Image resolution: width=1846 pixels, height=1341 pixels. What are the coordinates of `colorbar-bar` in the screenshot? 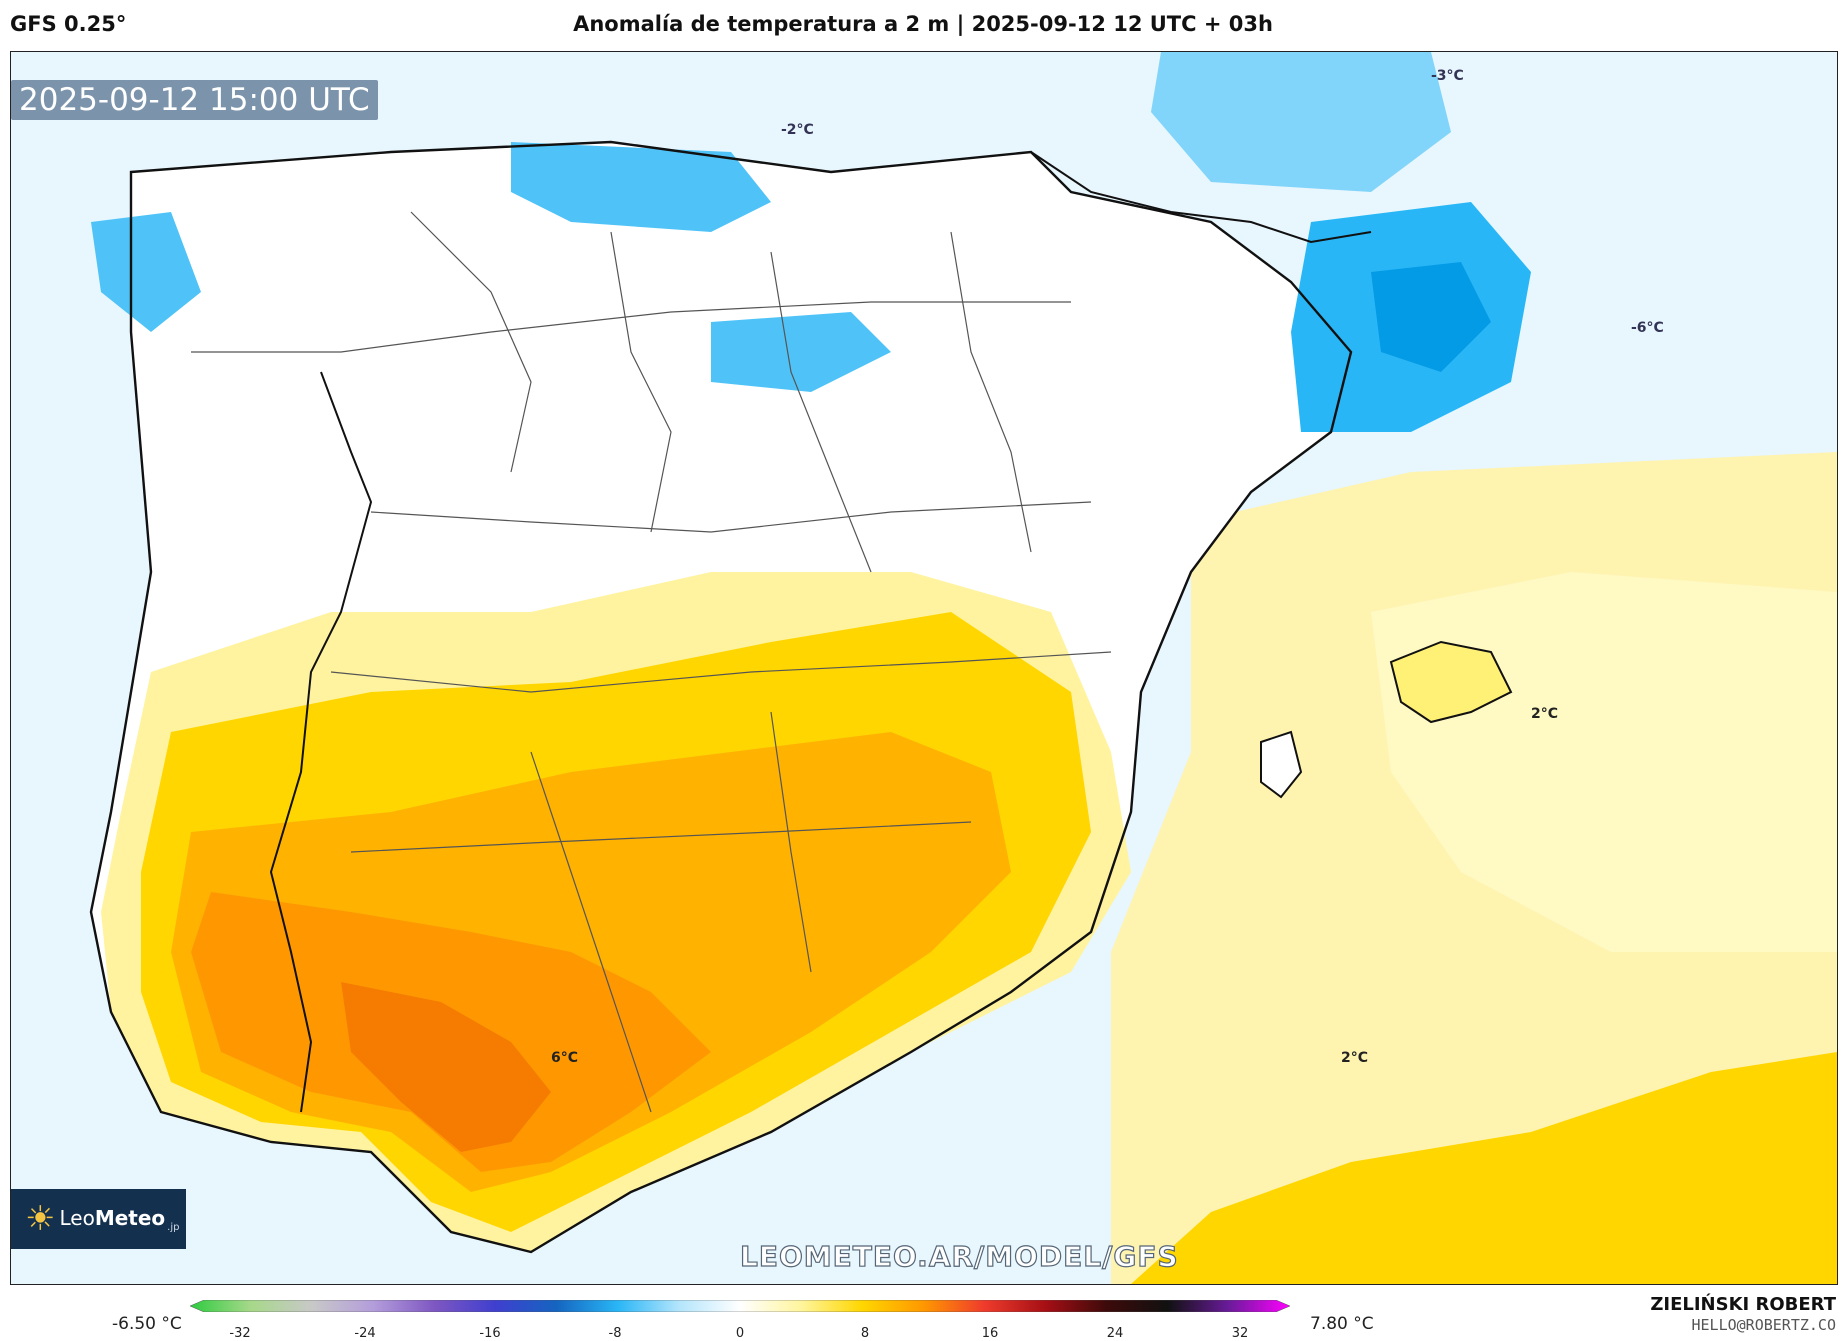 It's located at (740, 1306).